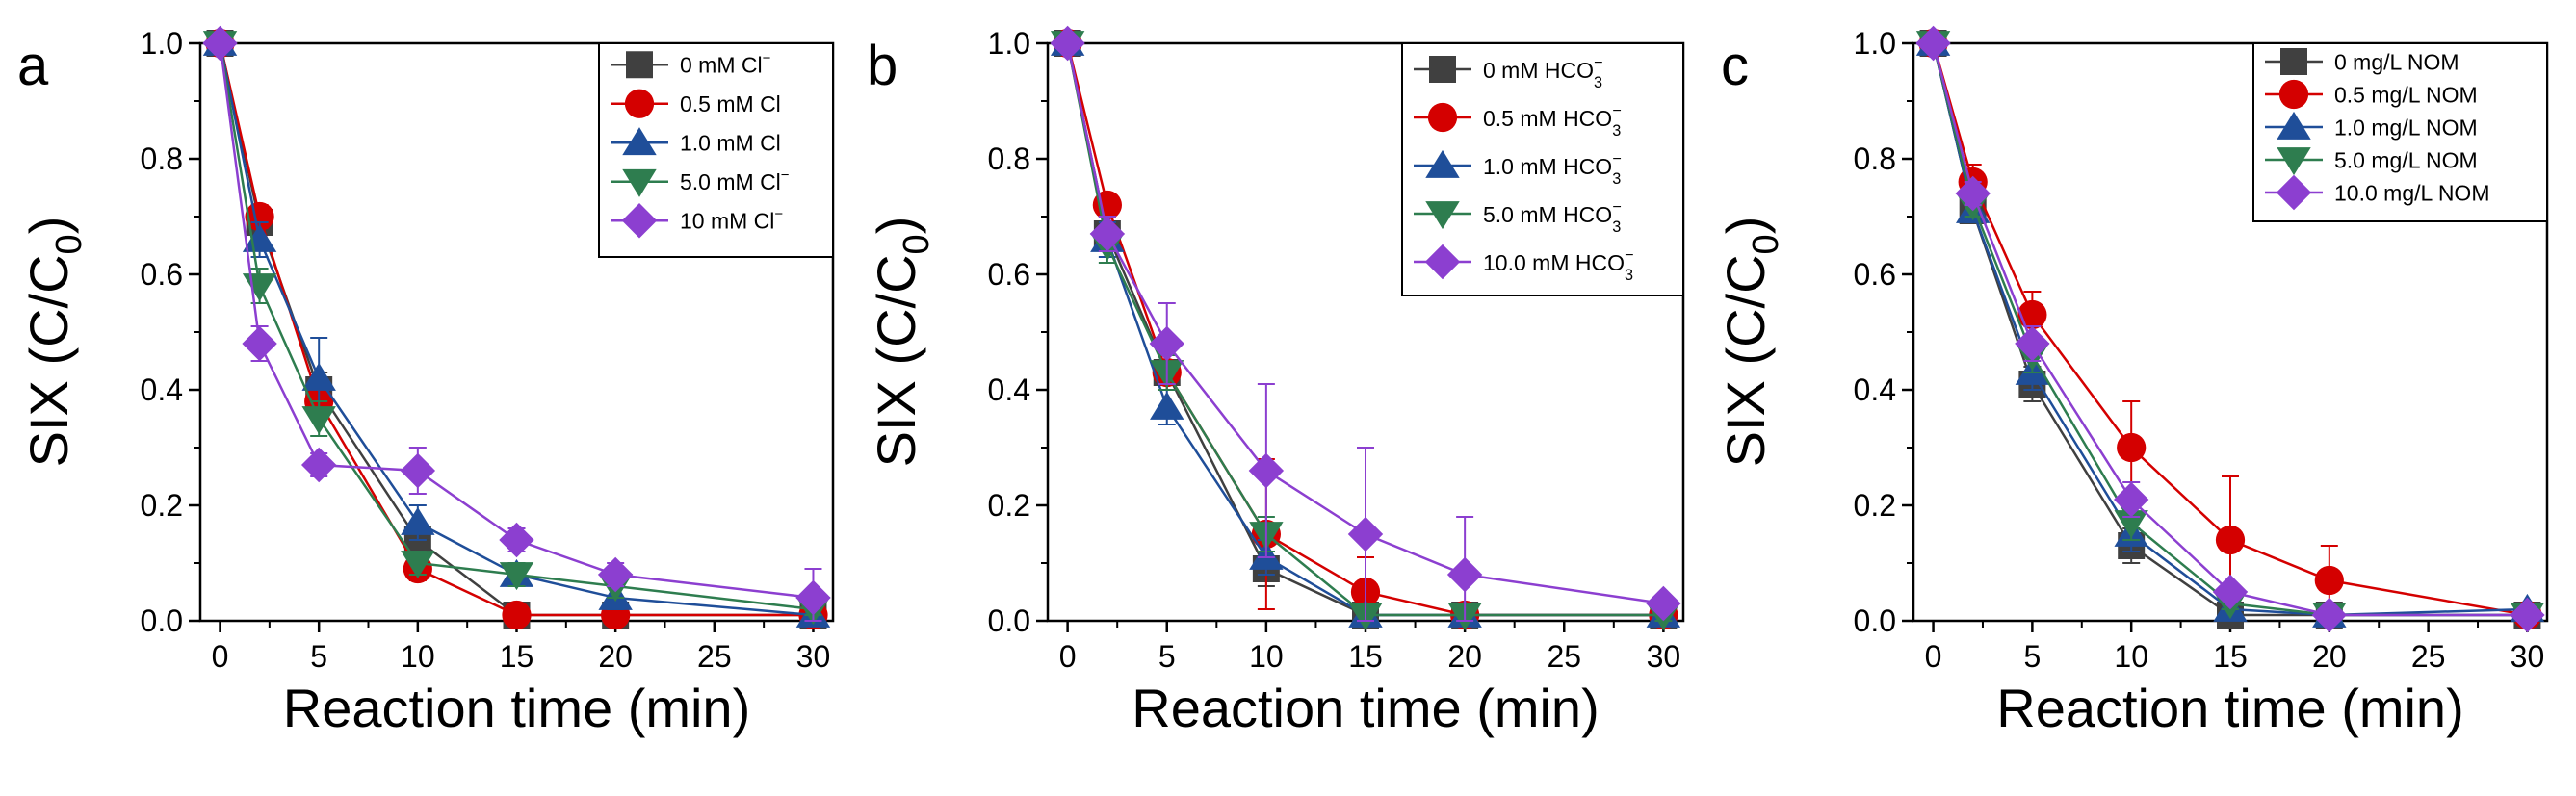 Image resolution: width=2576 pixels, height=796 pixels. What do you see at coordinates (725, 63) in the screenshot?
I see `legend-label: 0 mM Cl−` at bounding box center [725, 63].